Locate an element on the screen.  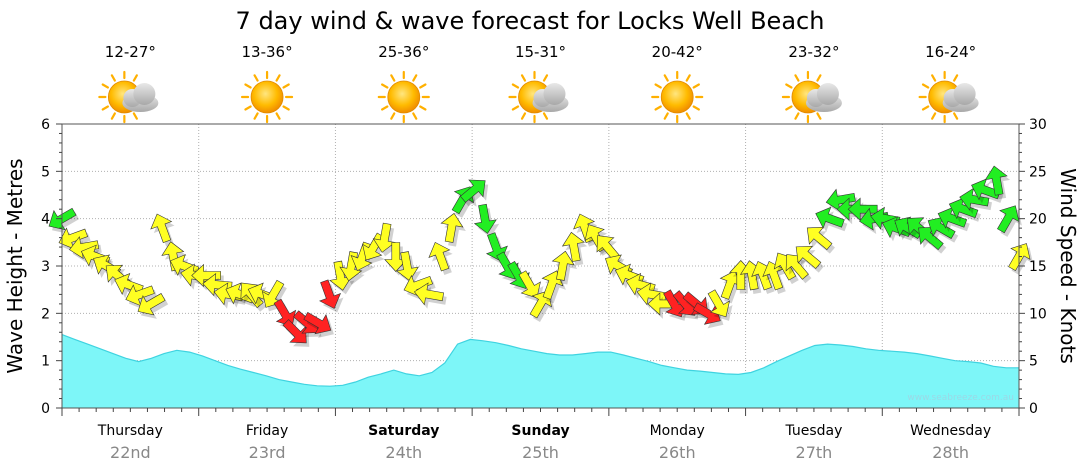
y-left-tick-label: 0 is located at coordinates (45, 409).